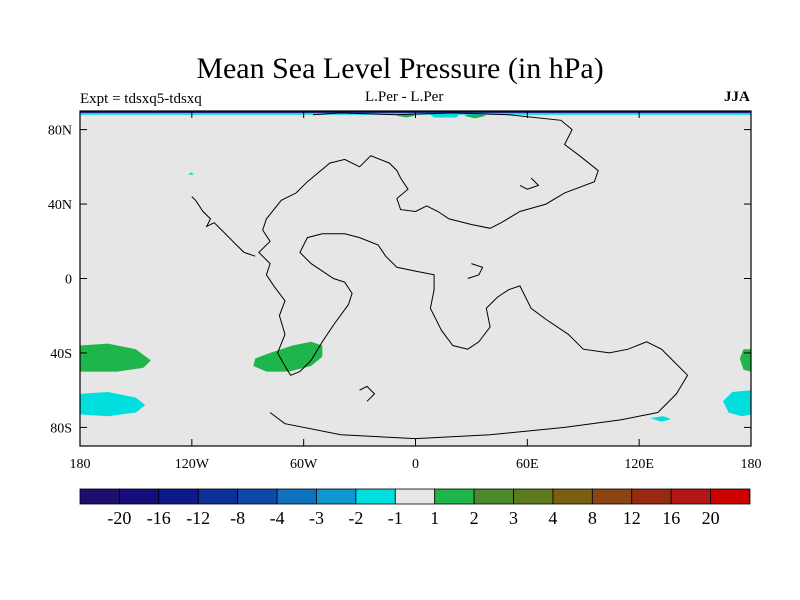 The width and height of the screenshot is (800, 600). What do you see at coordinates (159, 518) in the screenshot?
I see `colorbar-label-1: -16` at bounding box center [159, 518].